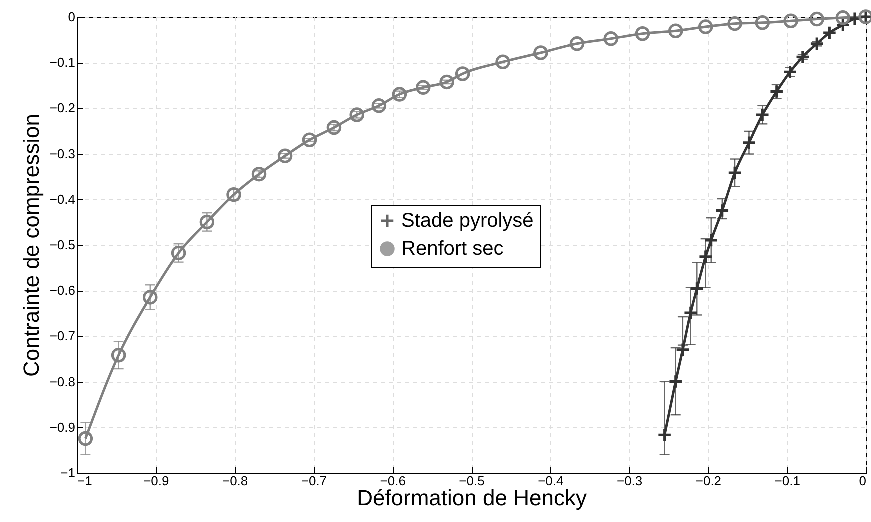  I want to click on y-tick-label: −0.9, so click(63, 427).